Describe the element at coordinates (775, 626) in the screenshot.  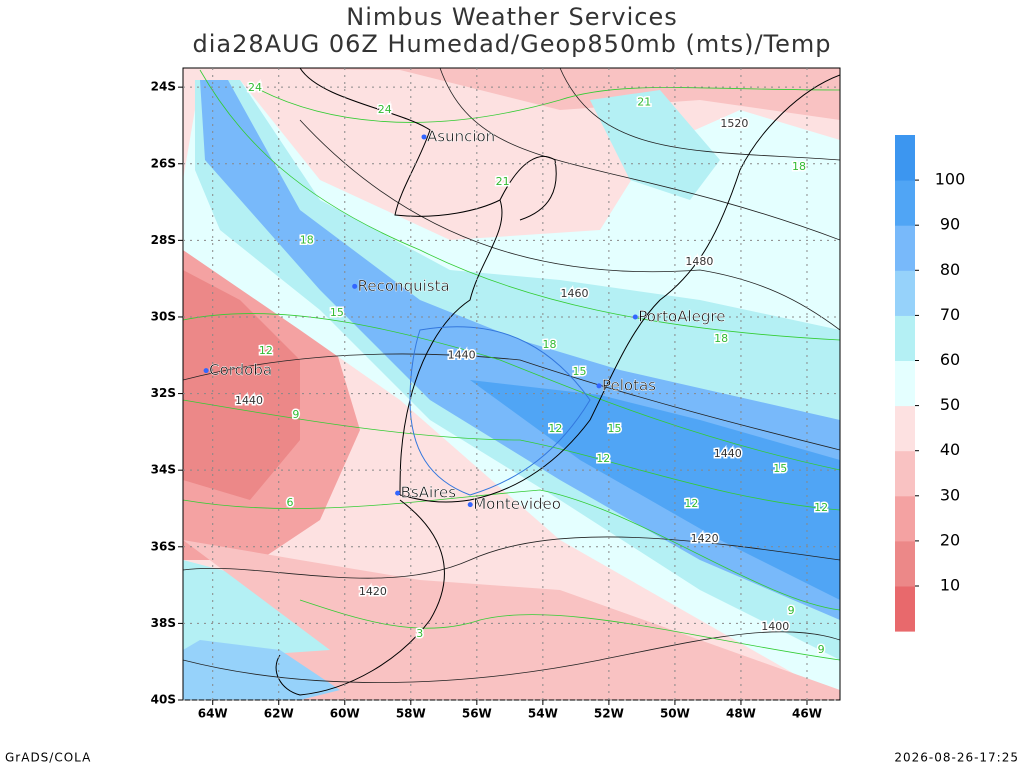
I see `geopotential-label: 1400` at that location.